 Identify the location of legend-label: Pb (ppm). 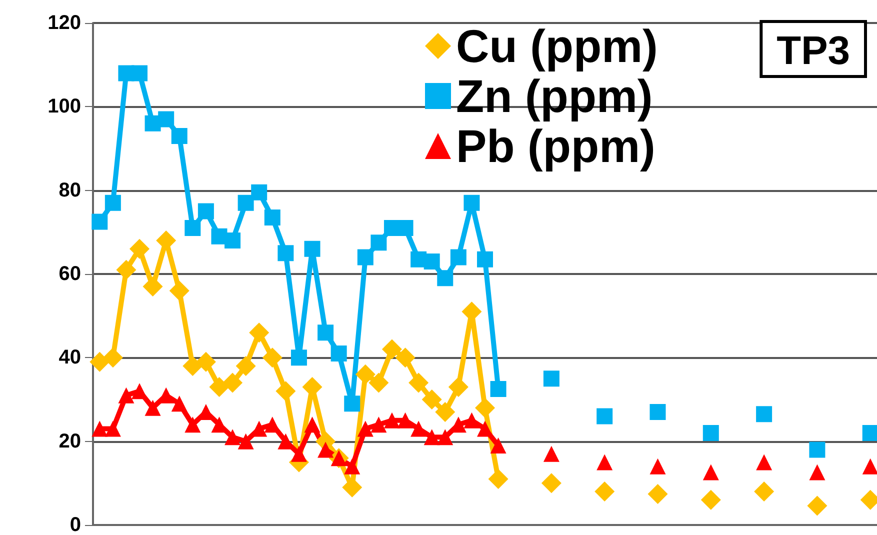
(556, 146).